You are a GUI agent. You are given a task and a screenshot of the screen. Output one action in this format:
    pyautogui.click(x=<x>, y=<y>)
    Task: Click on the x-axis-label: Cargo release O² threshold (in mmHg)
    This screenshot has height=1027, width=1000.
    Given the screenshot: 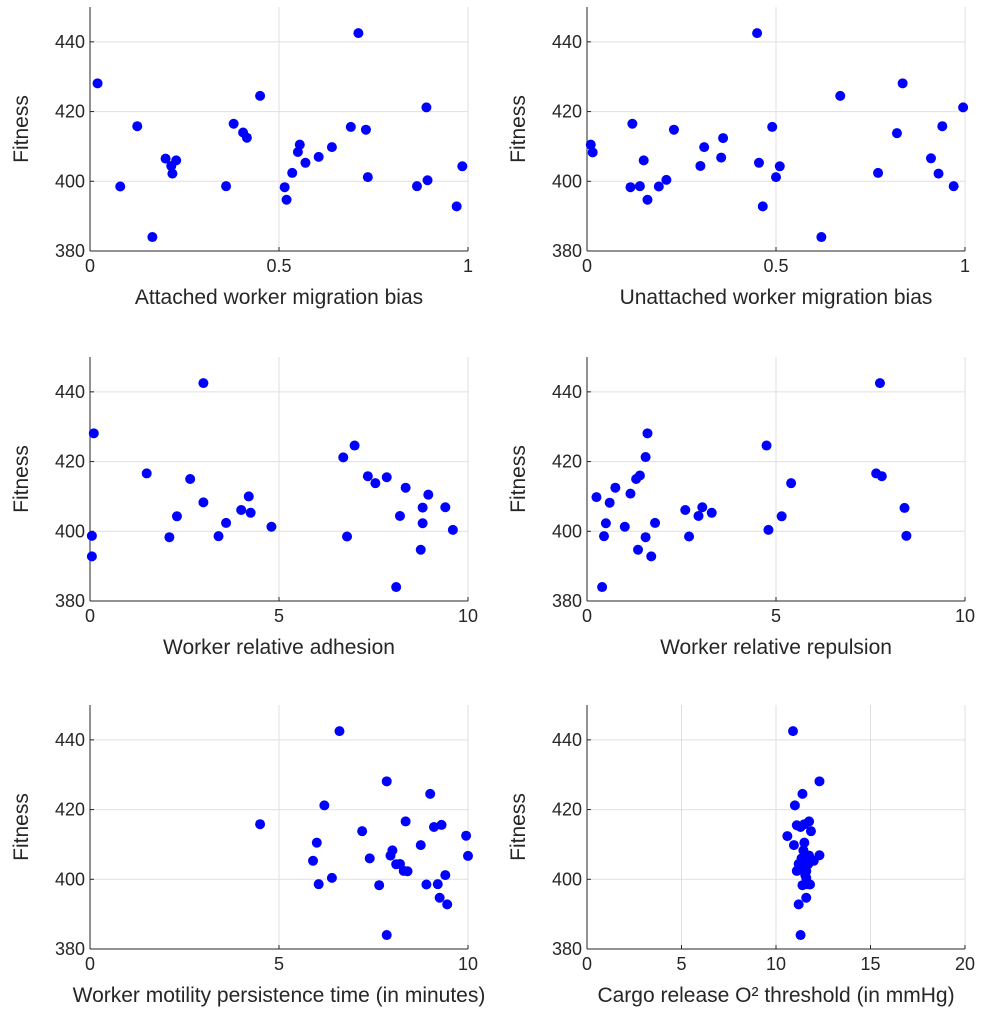 What is the action you would take?
    pyautogui.click(x=775, y=995)
    